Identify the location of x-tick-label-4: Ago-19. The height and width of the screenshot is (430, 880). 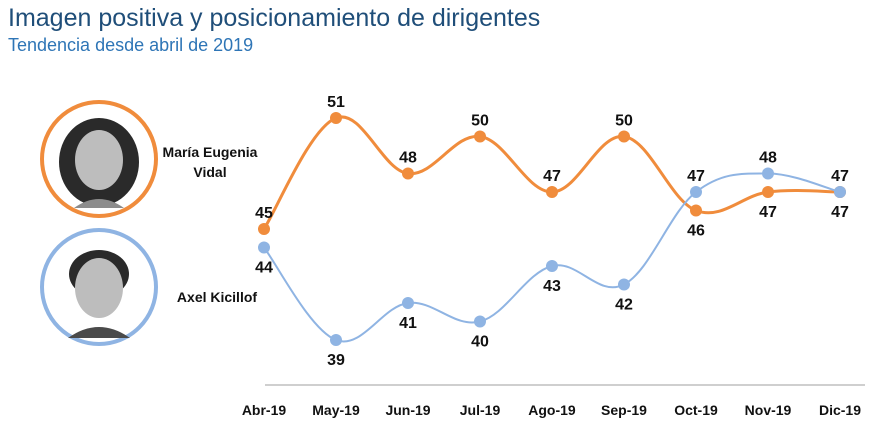
(552, 410).